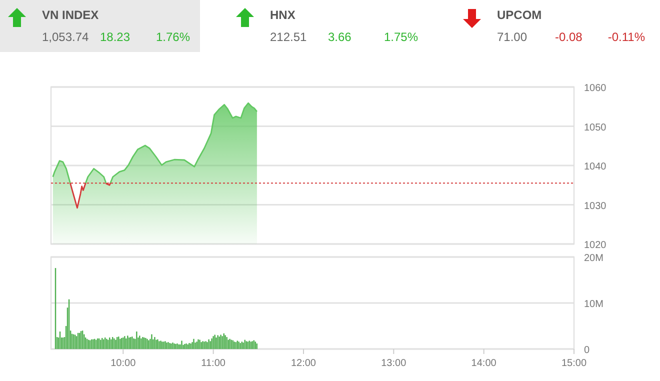 This screenshot has height=381, width=660. Describe the element at coordinates (595, 206) in the screenshot. I see `y-tick-label: 1030` at that location.